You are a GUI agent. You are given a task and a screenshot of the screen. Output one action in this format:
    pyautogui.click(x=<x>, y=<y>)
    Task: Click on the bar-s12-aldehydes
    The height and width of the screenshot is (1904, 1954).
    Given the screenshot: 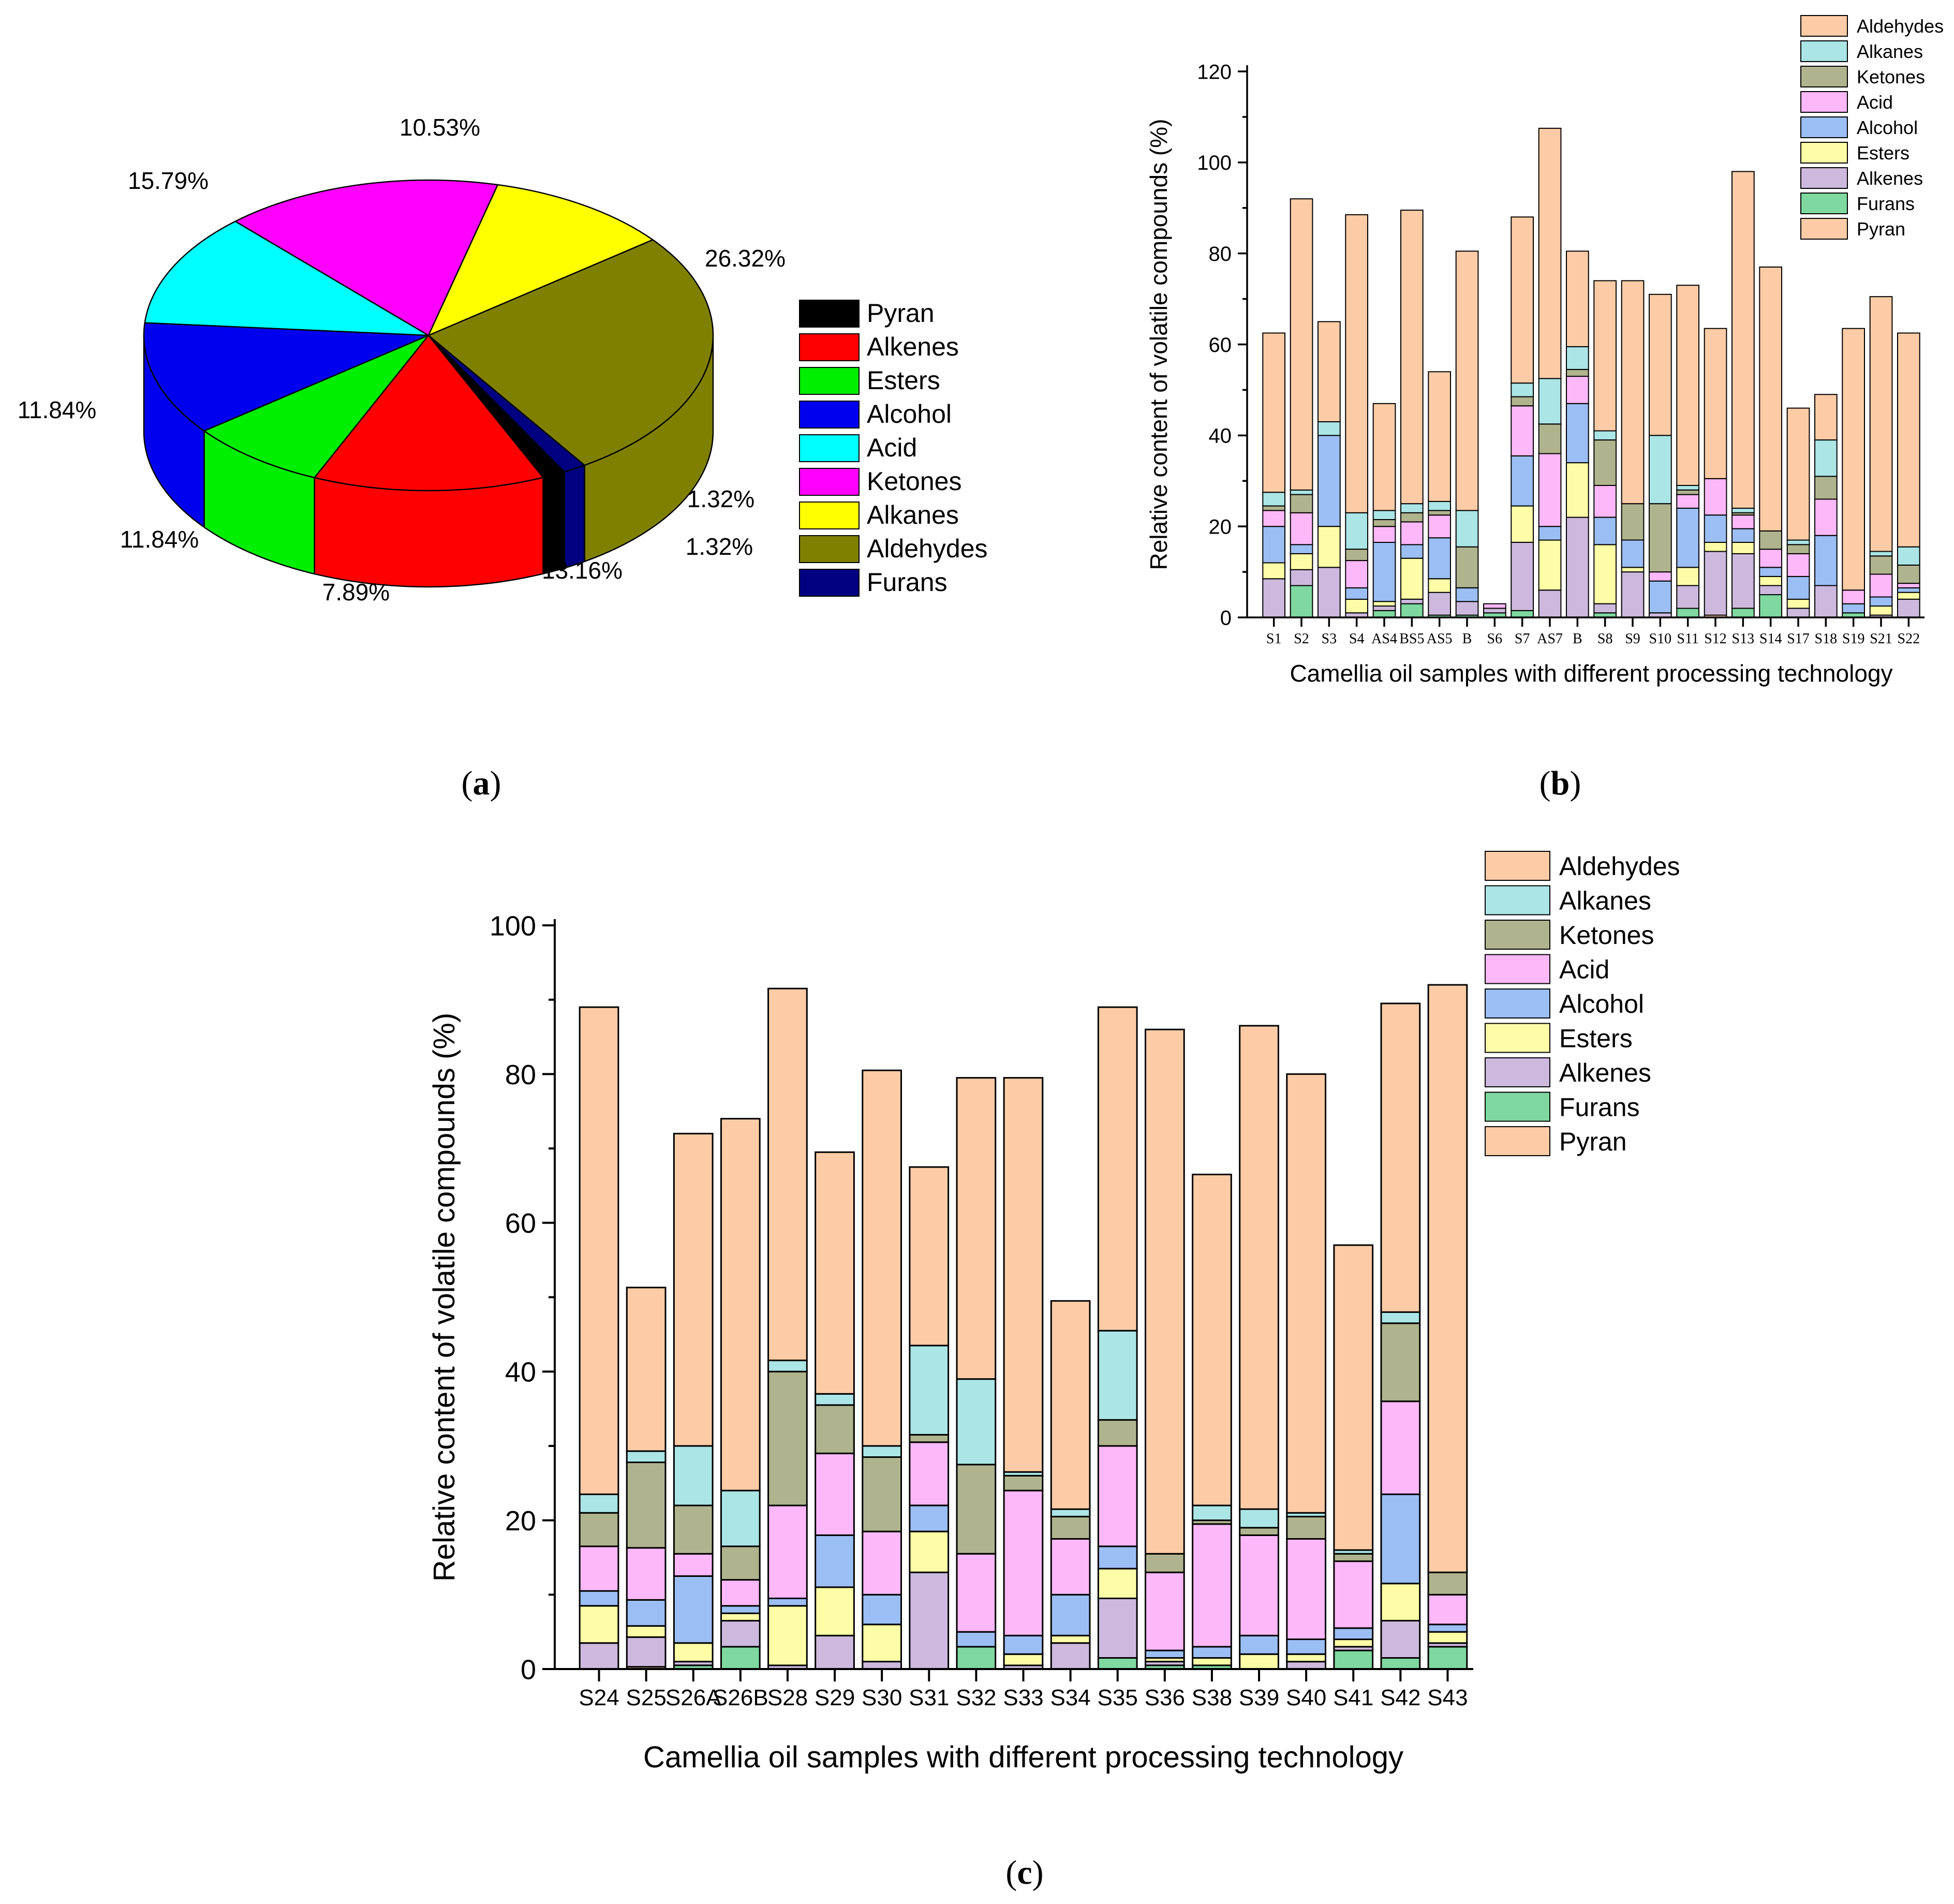 What is the action you would take?
    pyautogui.click(x=1715, y=403)
    